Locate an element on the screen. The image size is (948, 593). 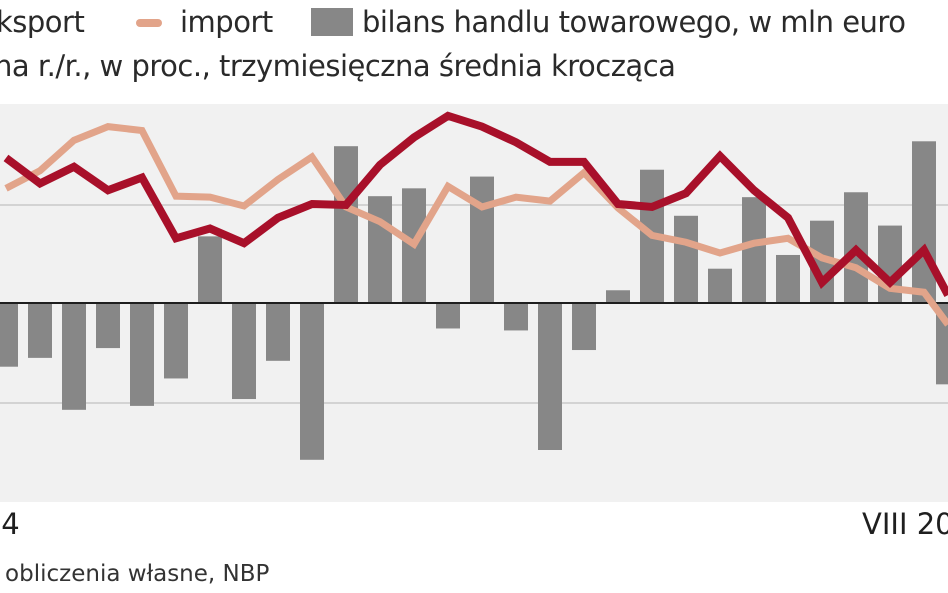
source-note: : obliczenia własne, NBP is located at coordinates (135, 574).